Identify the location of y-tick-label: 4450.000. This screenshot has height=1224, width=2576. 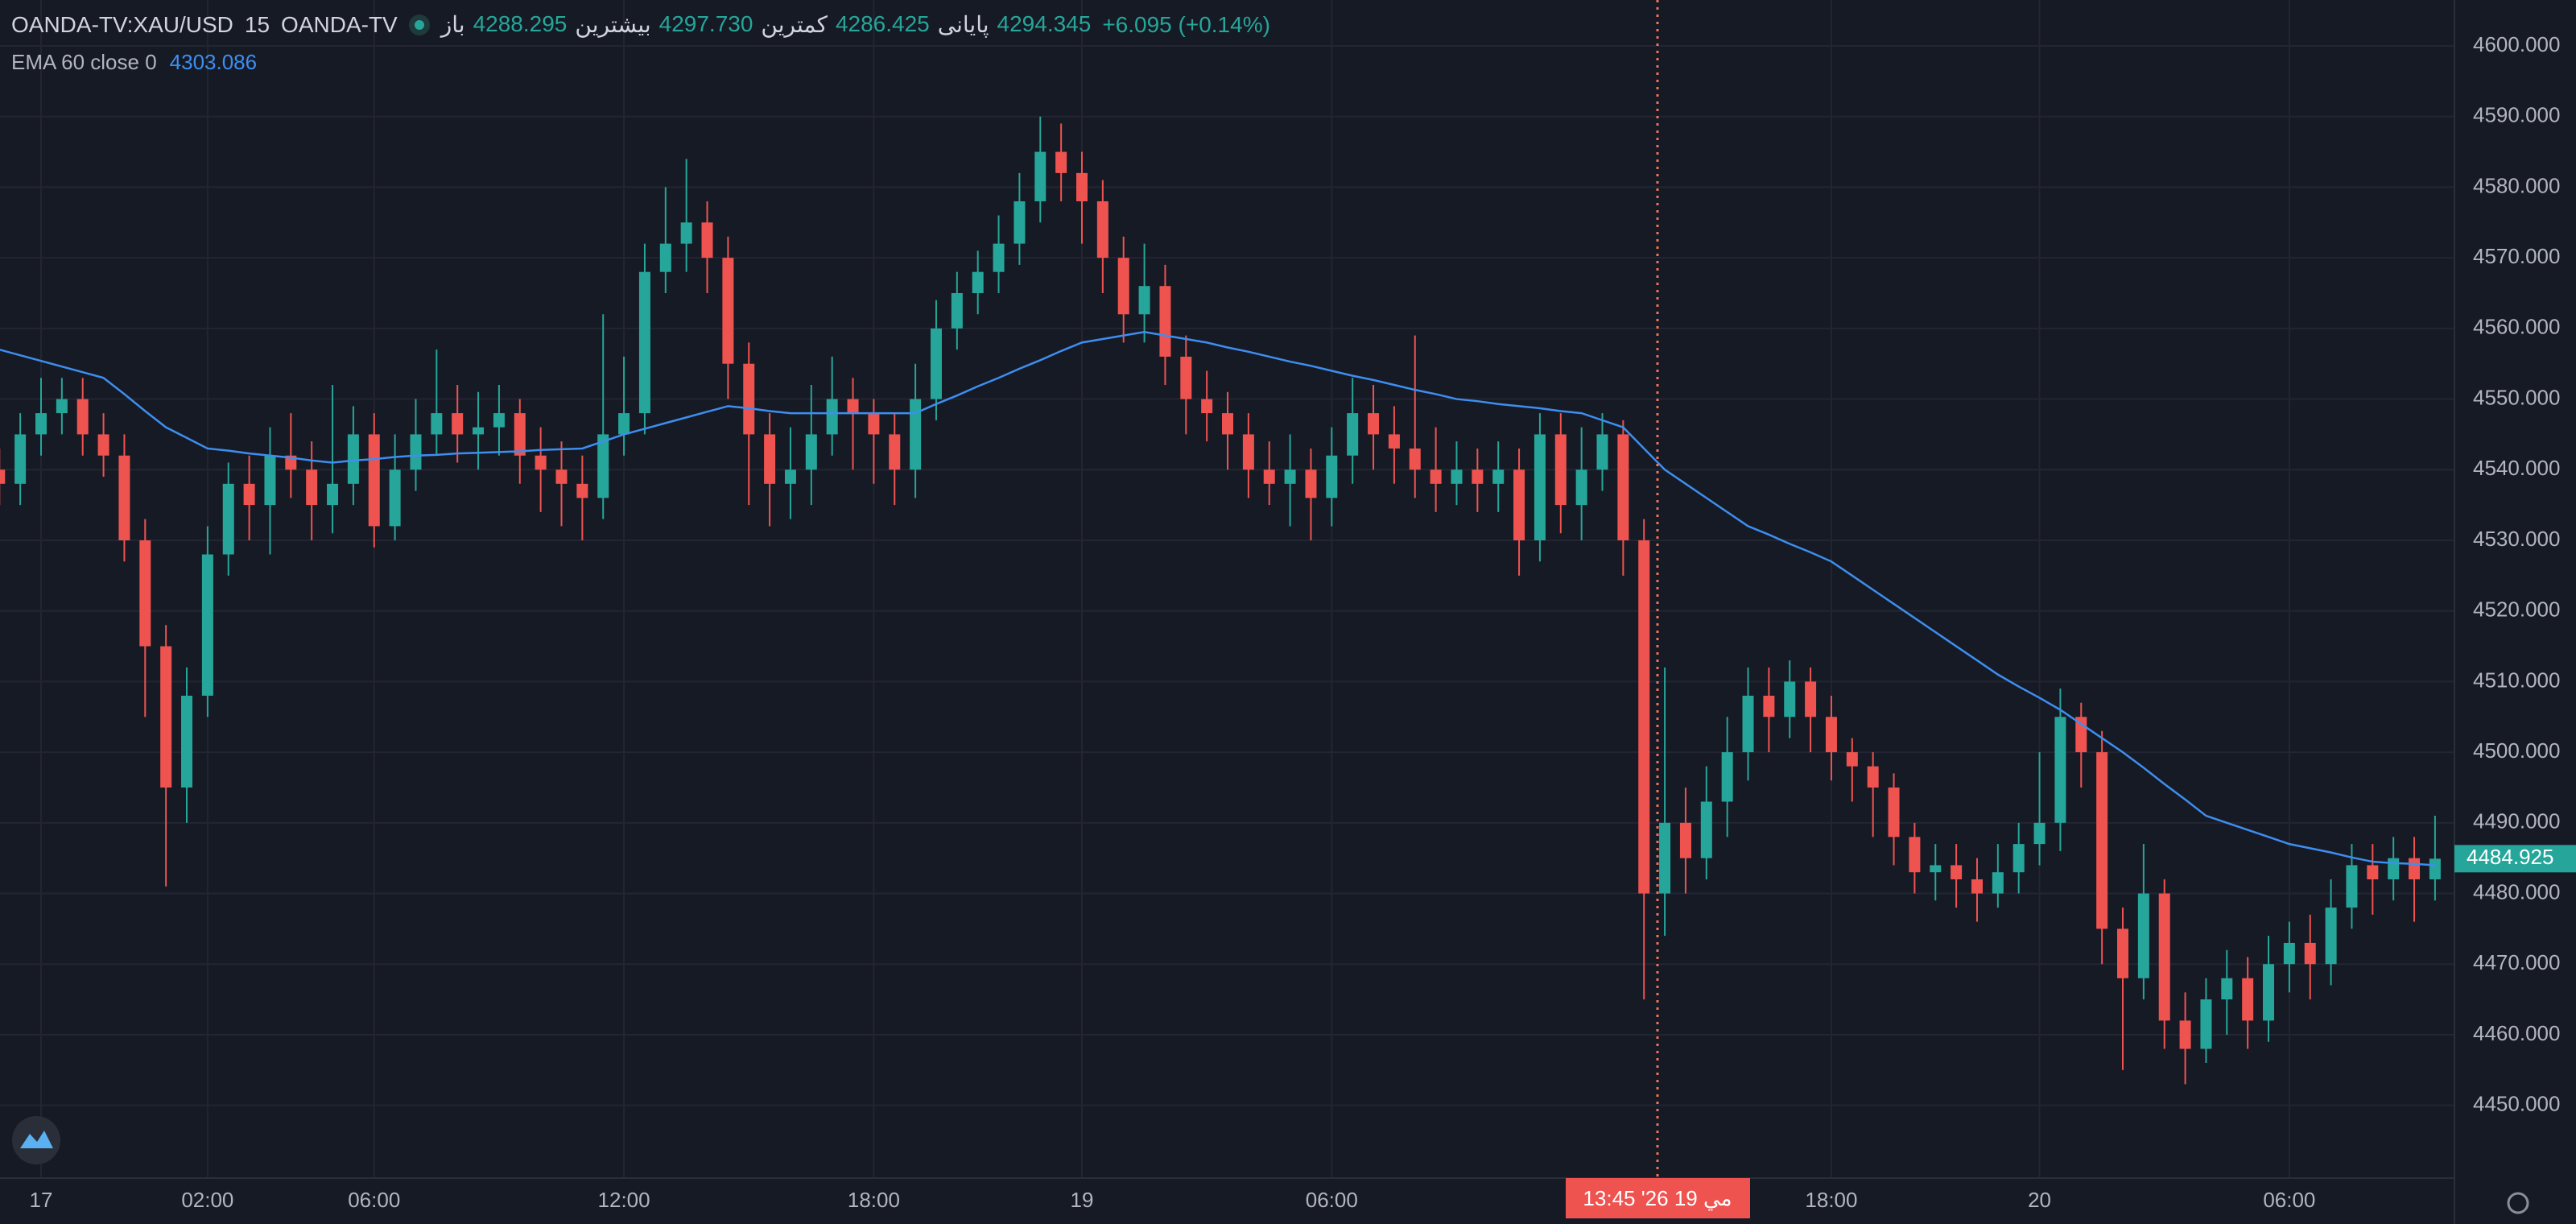
(2516, 1104).